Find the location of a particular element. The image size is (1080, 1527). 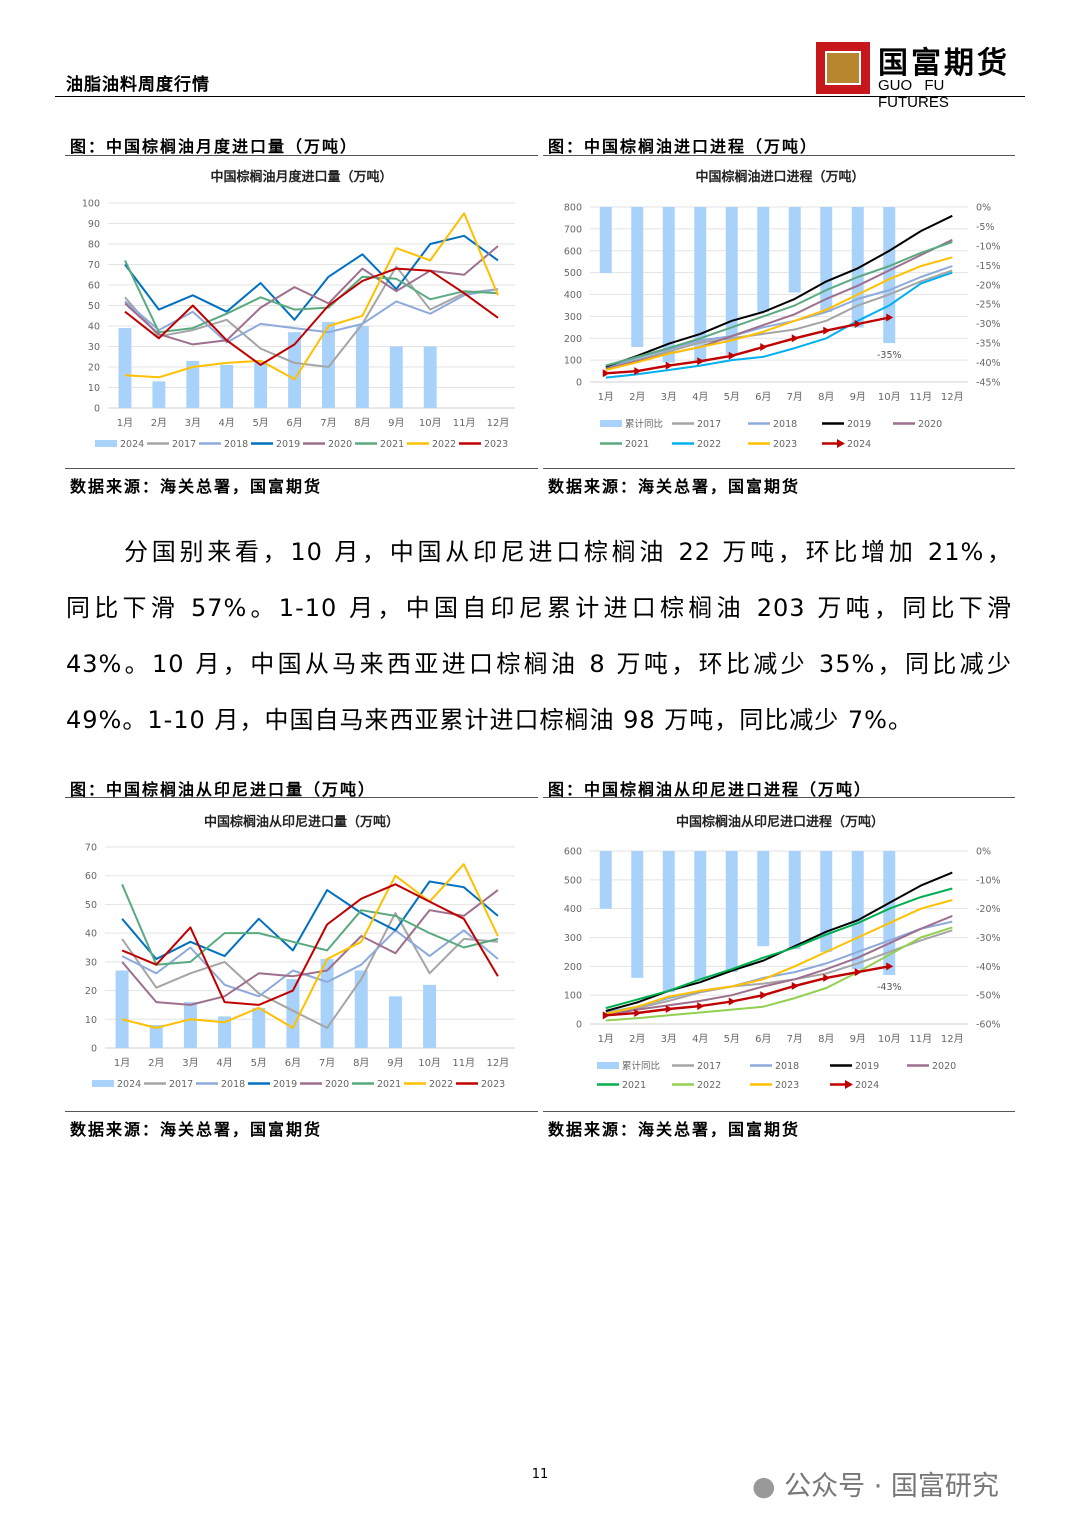

x-tick-label: 3月 is located at coordinates (669, 397).